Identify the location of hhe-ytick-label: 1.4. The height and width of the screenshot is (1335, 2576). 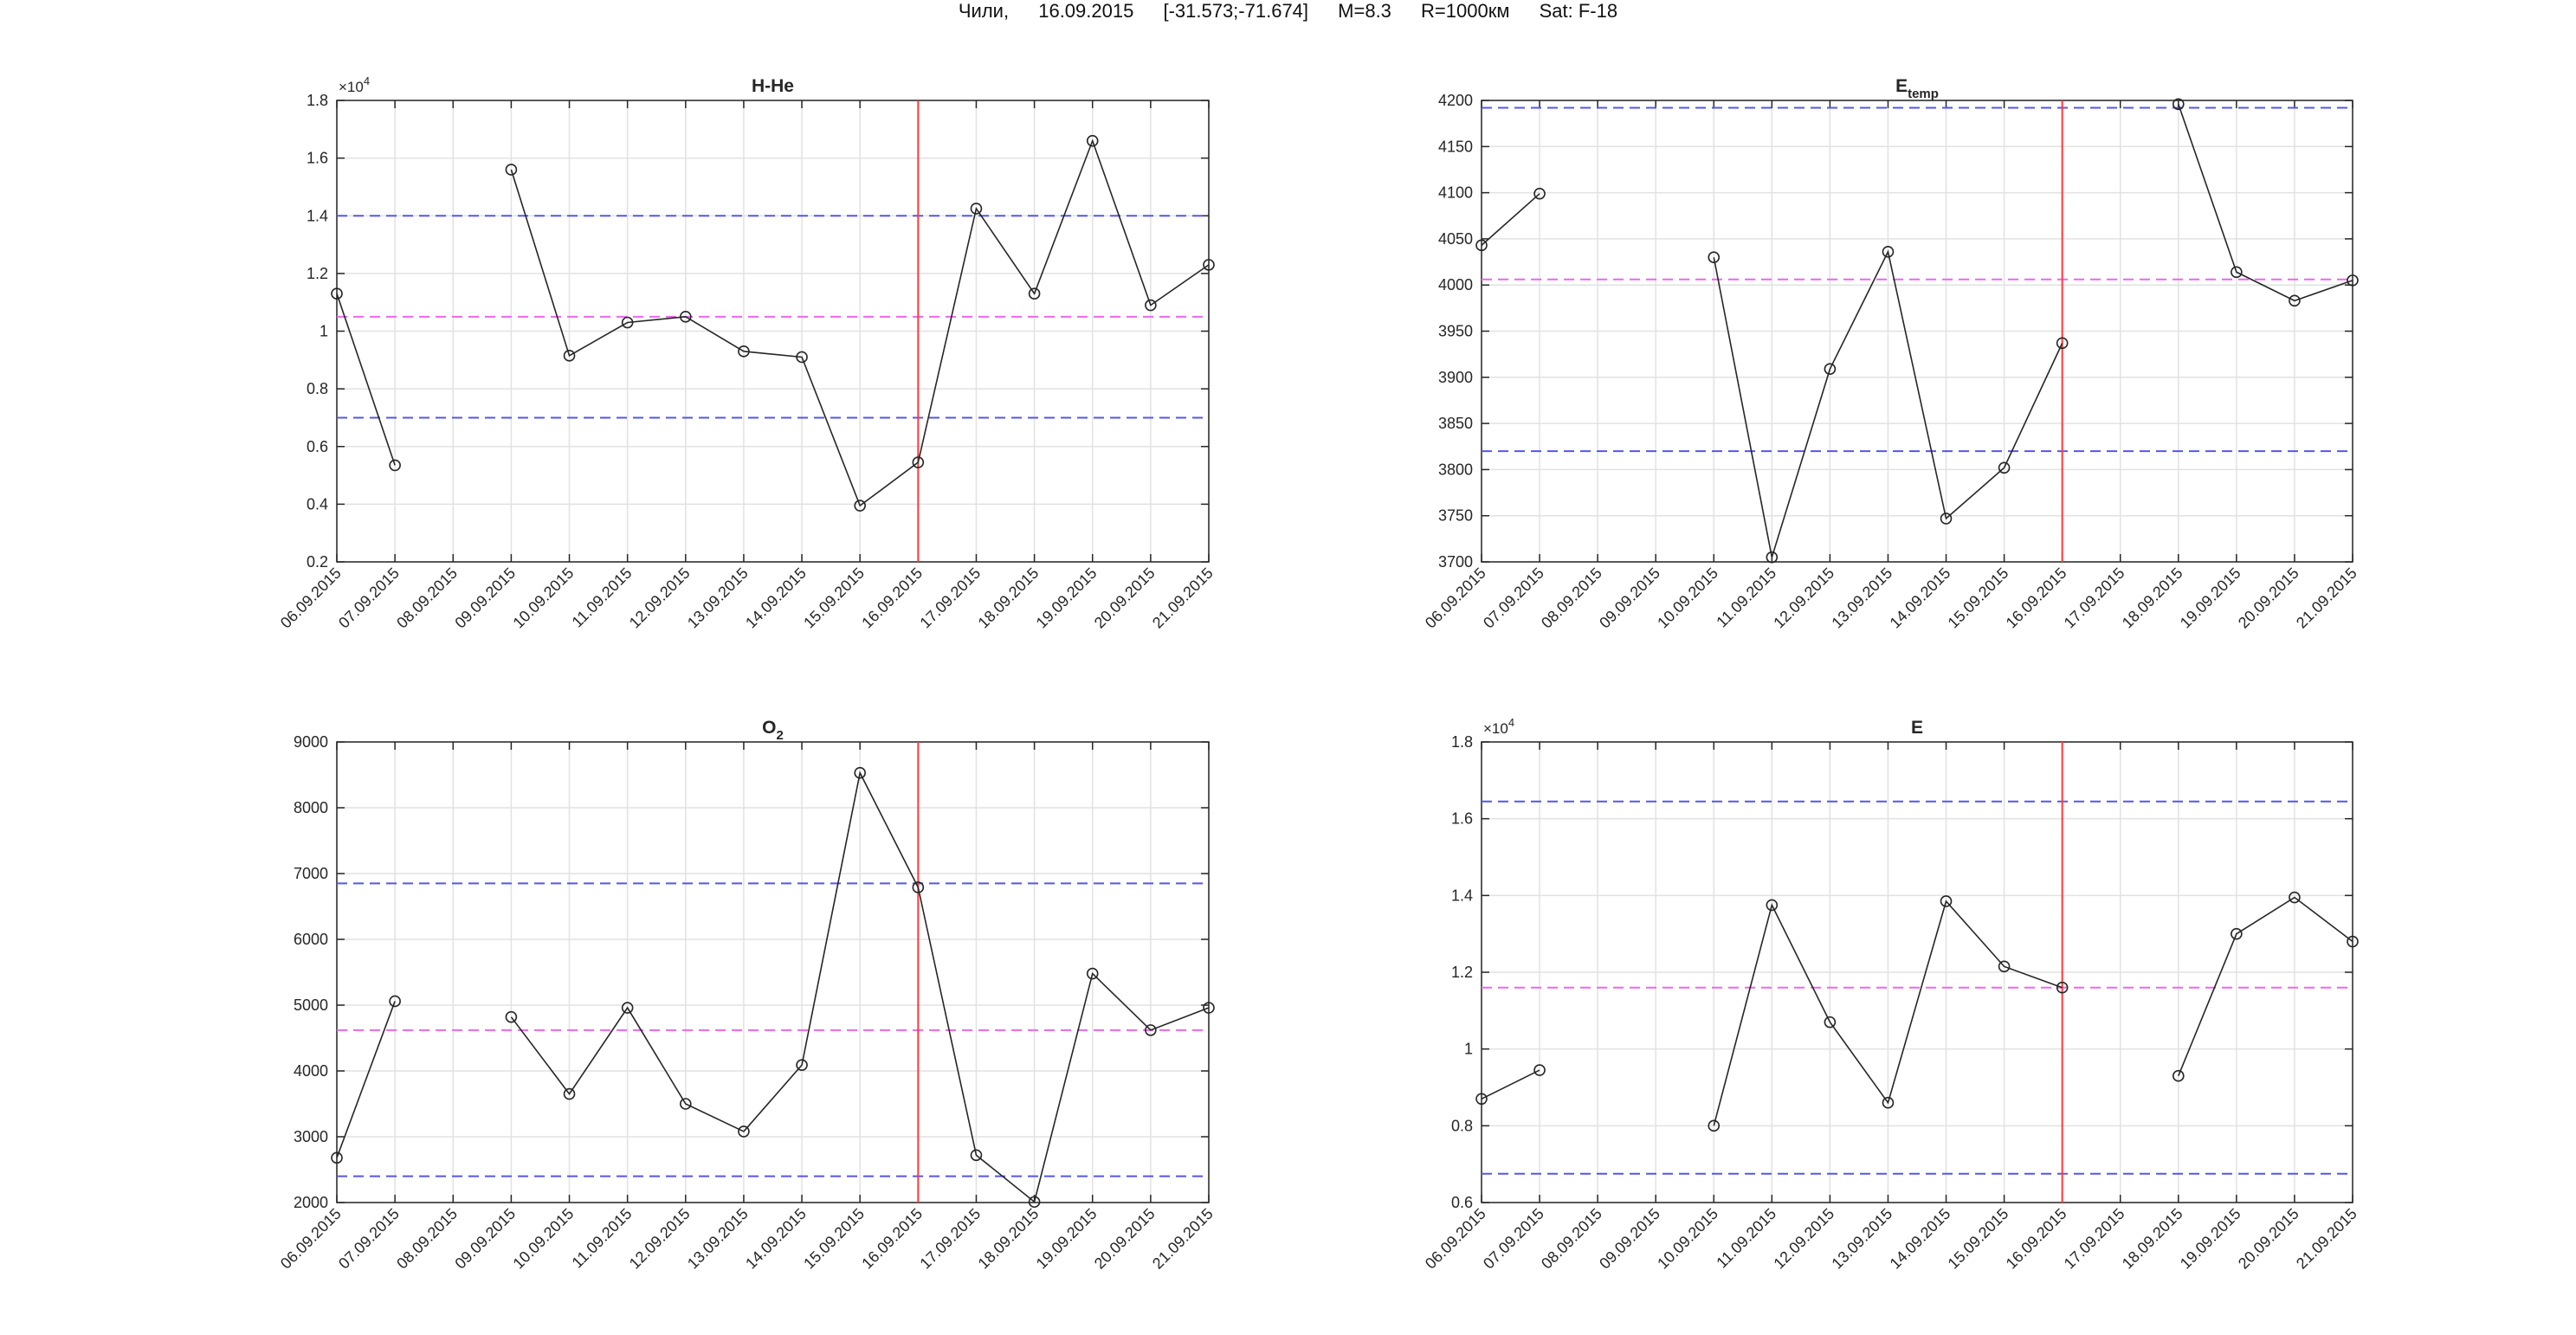
(317, 215).